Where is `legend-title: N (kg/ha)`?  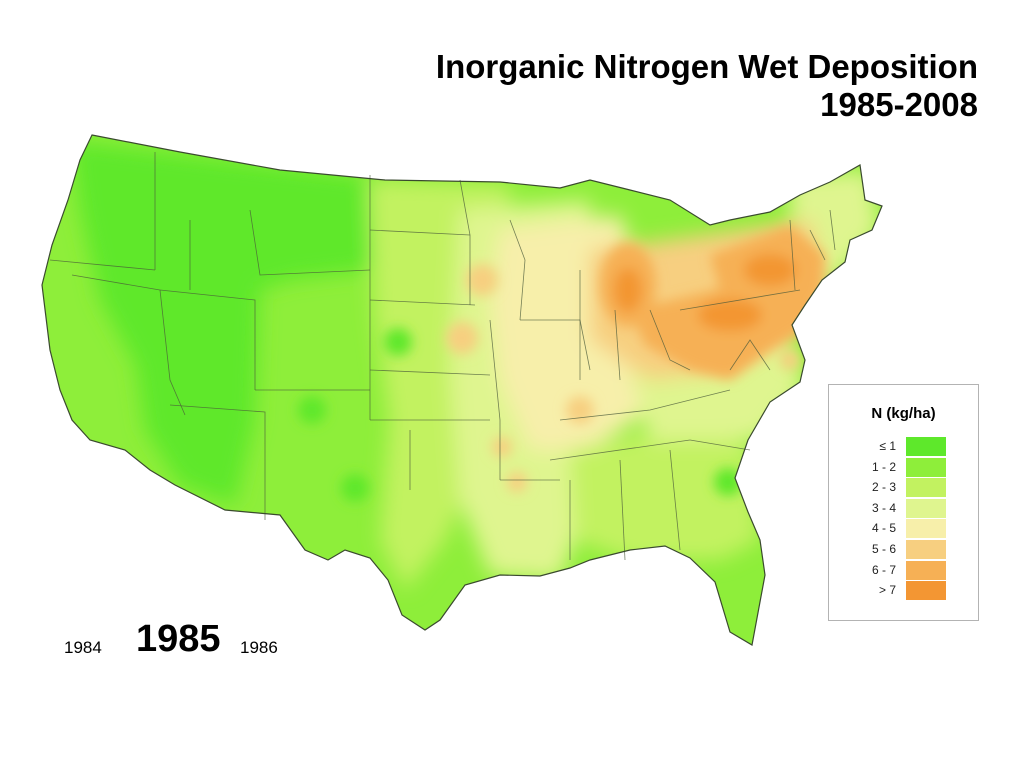 legend-title: N (kg/ha) is located at coordinates (903, 413).